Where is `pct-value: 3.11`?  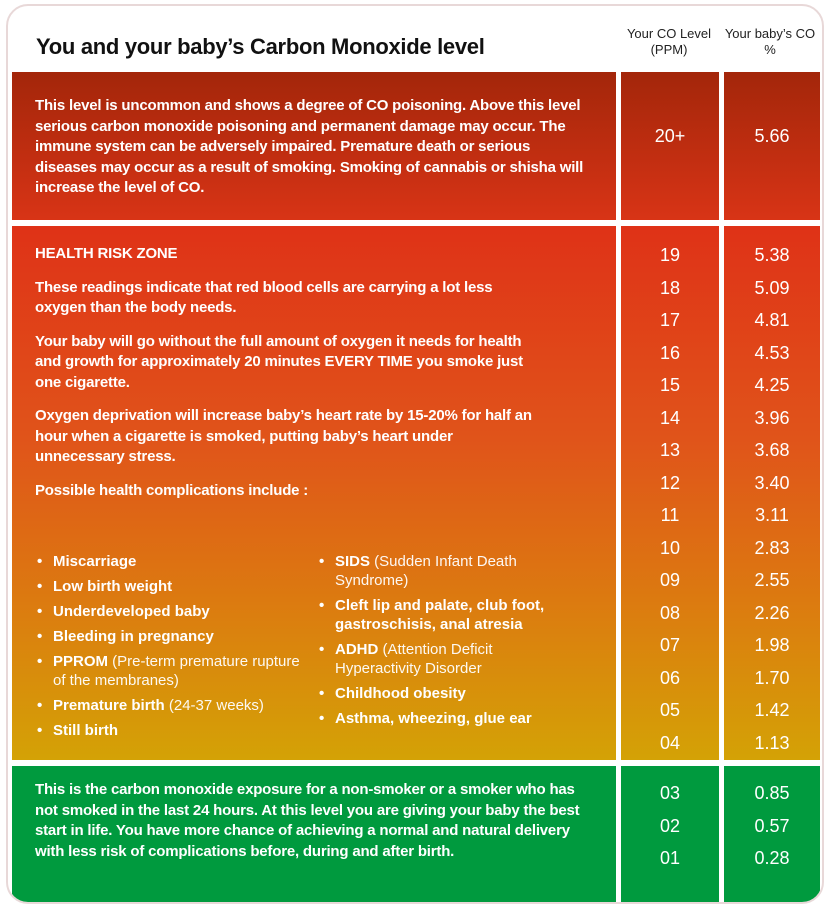
pct-value: 3.11 is located at coordinates (772, 515).